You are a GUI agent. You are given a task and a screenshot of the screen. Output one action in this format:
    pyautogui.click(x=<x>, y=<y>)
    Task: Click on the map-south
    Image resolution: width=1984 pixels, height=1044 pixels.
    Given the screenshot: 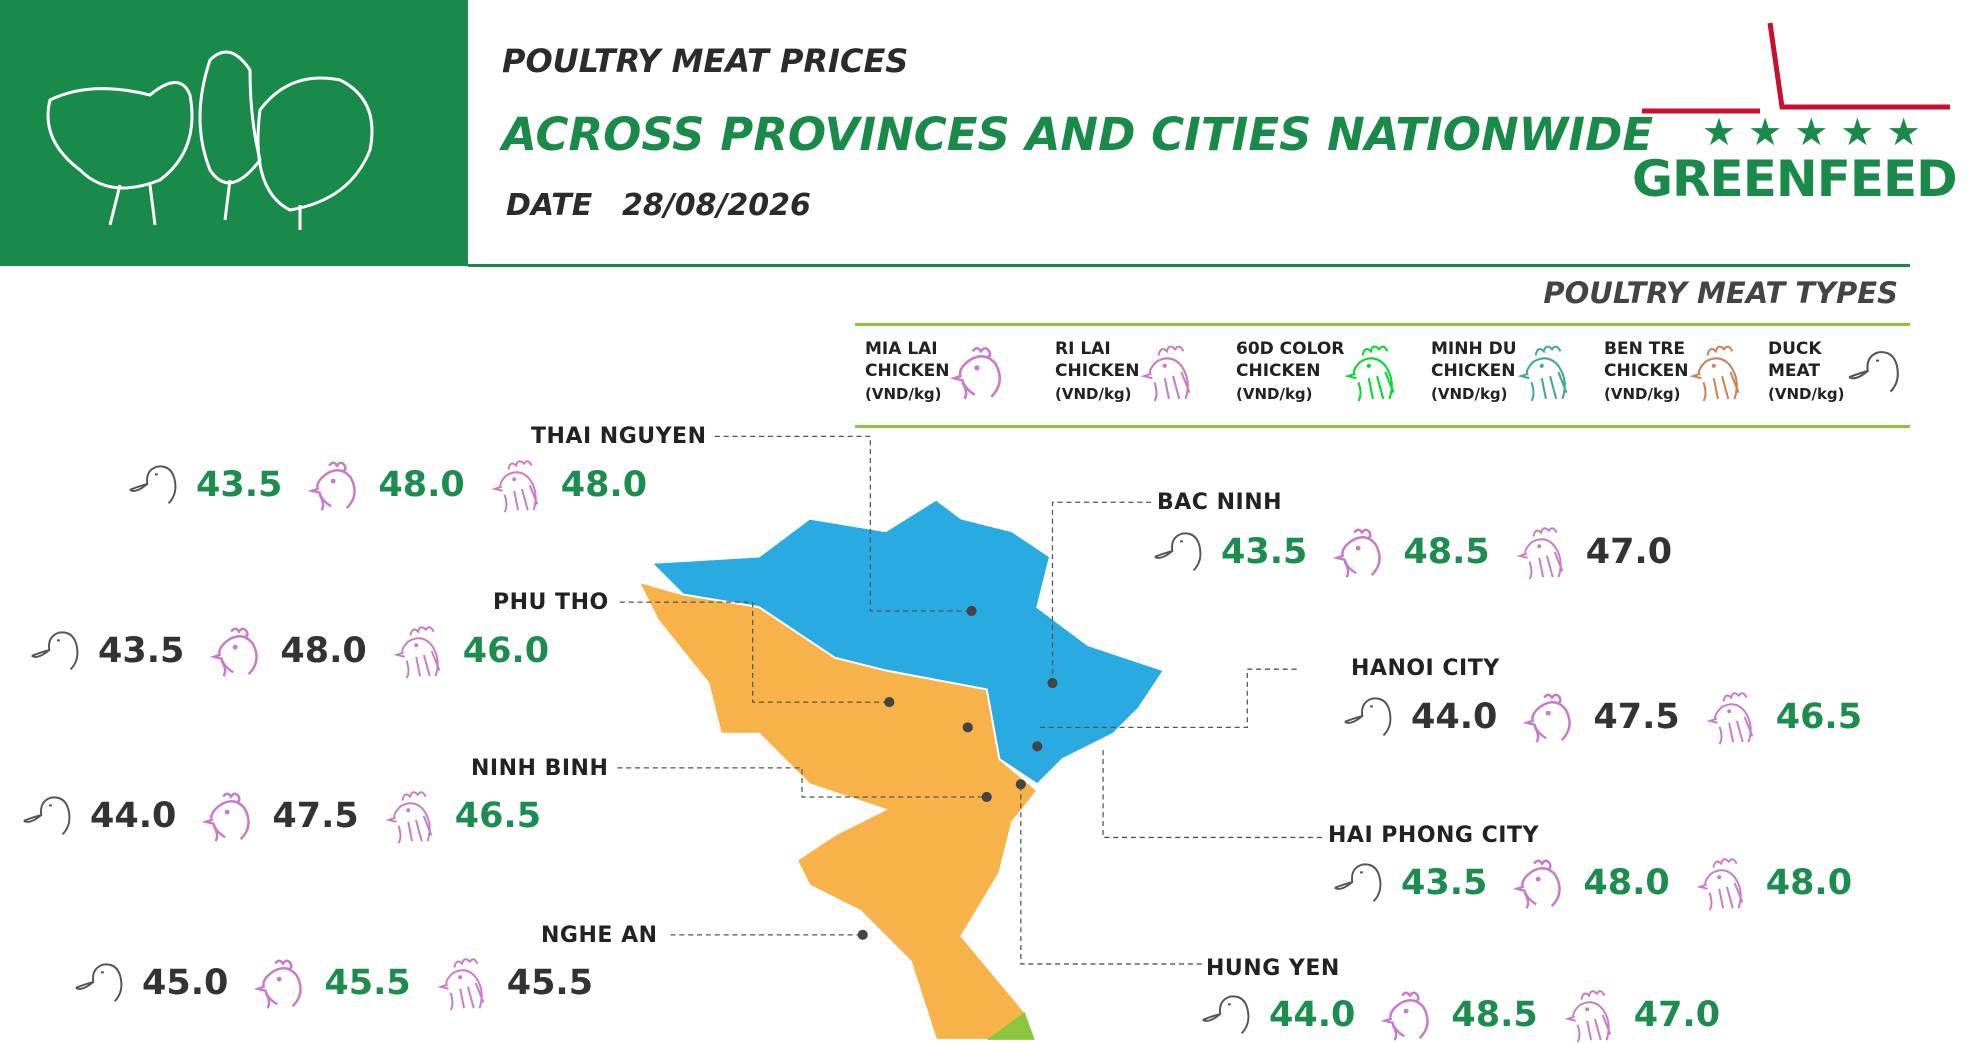 What is the action you would take?
    pyautogui.click(x=1010, y=1026)
    